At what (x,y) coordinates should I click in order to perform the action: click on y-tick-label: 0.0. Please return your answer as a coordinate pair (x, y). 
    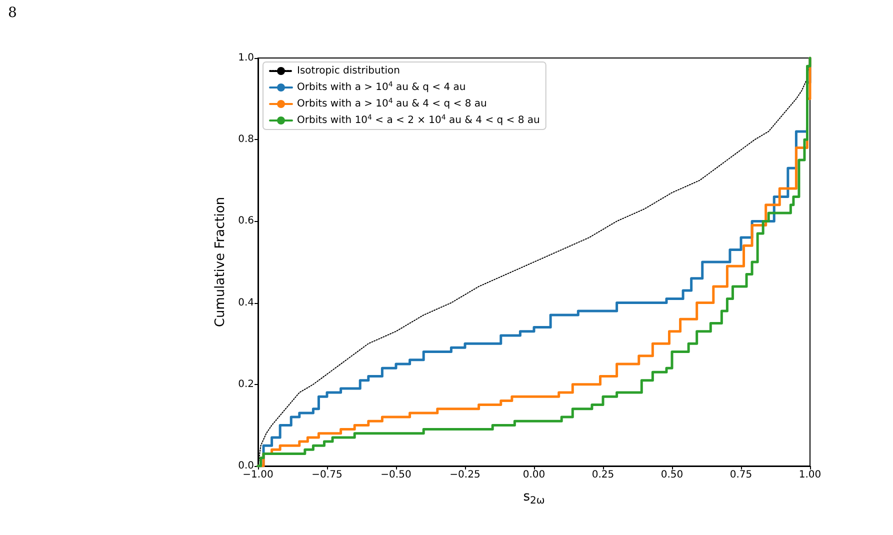
    Looking at the image, I should click on (246, 466).